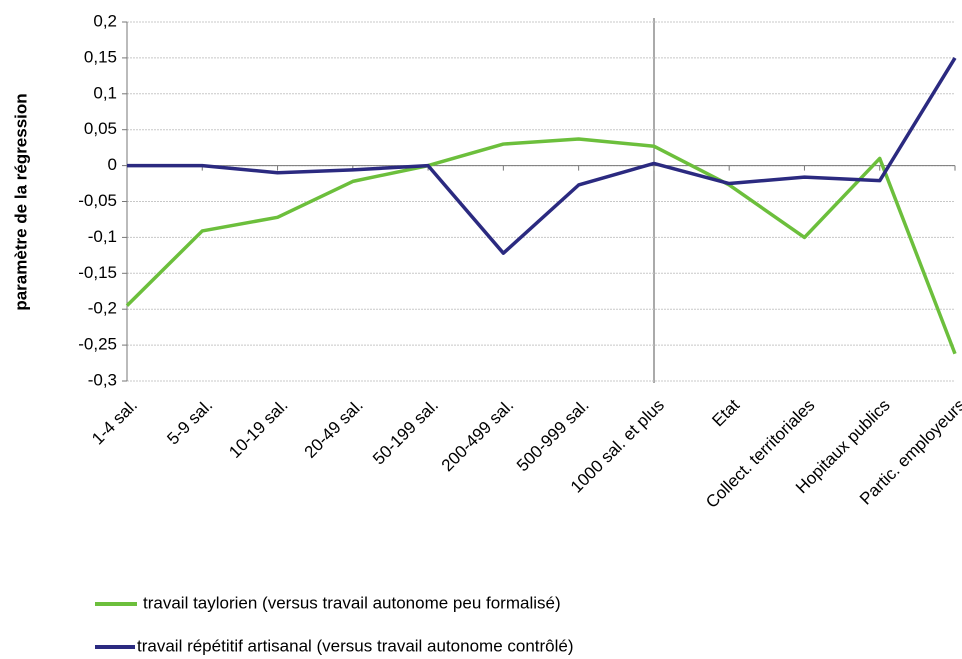 Image resolution: width=962 pixels, height=659 pixels. What do you see at coordinates (100, 128) in the screenshot?
I see `y-tick-label: 0,05` at bounding box center [100, 128].